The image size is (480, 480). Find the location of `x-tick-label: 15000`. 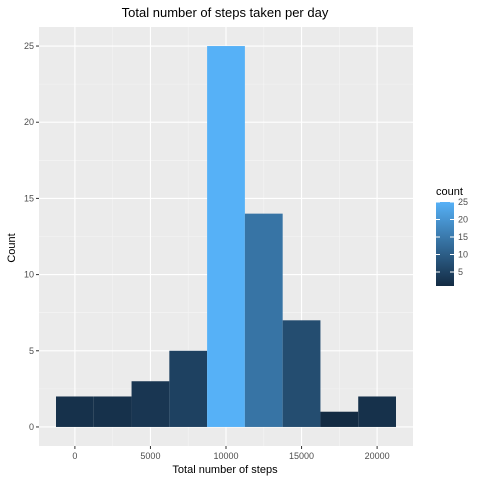

x-tick-label: 15000 is located at coordinates (301, 456).